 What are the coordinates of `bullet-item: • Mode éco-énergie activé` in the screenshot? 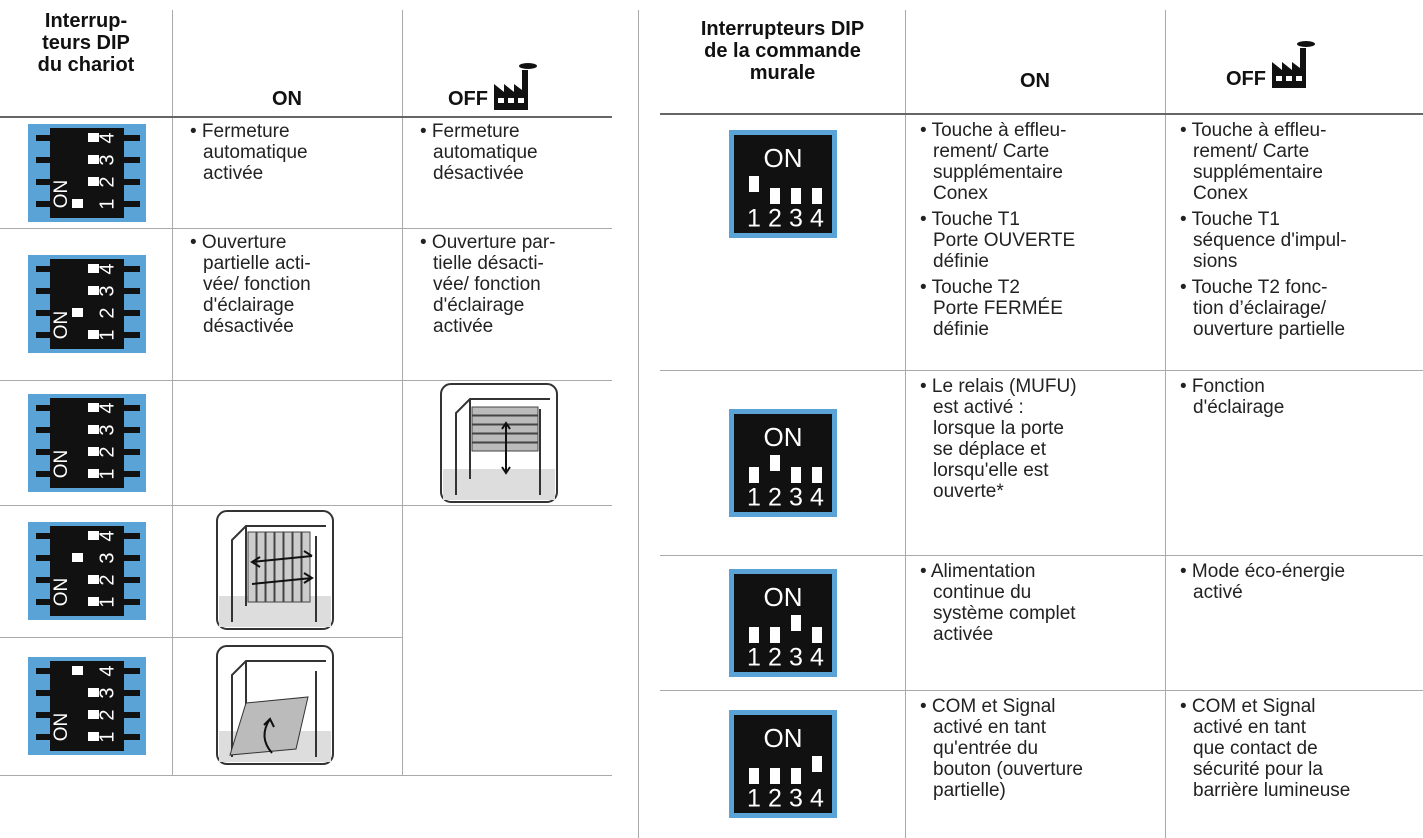 It's located at (1263, 582).